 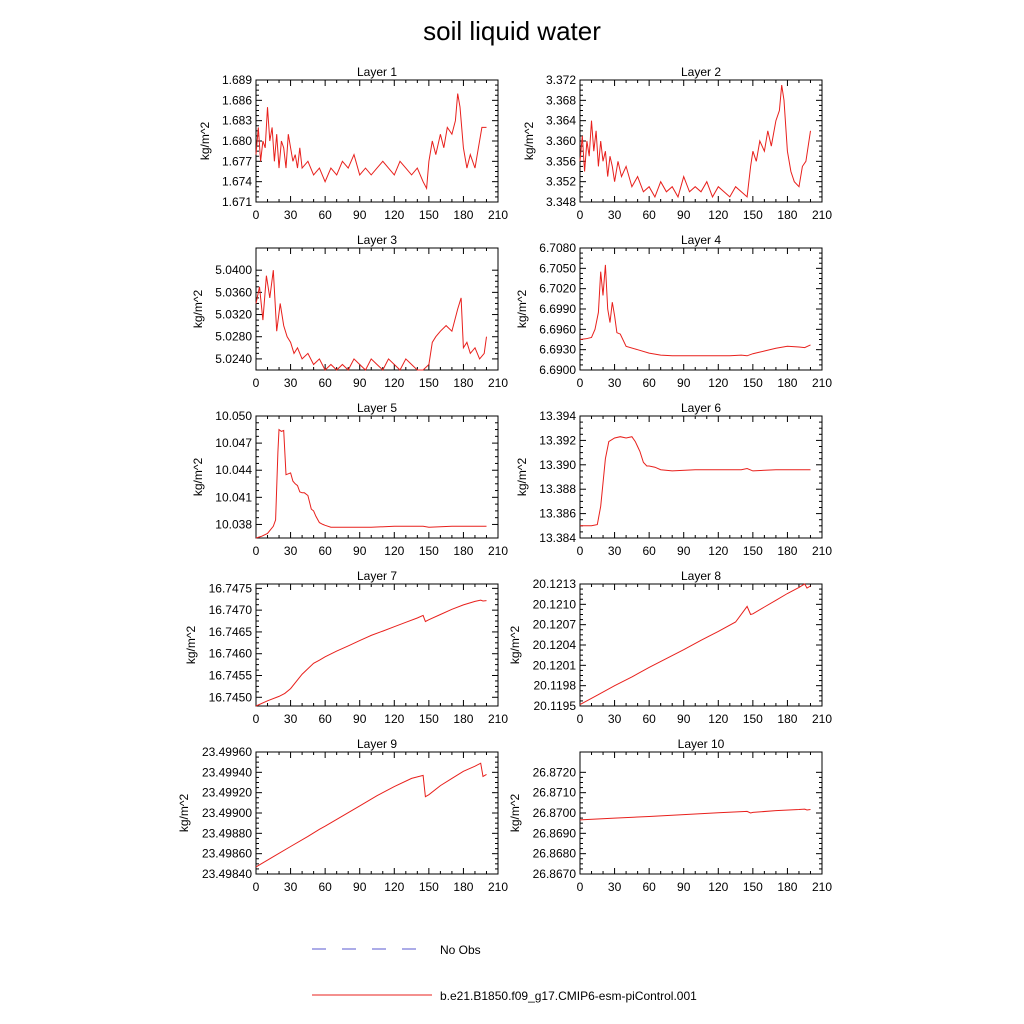 I want to click on panel-title: Layer 5, so click(x=377, y=408).